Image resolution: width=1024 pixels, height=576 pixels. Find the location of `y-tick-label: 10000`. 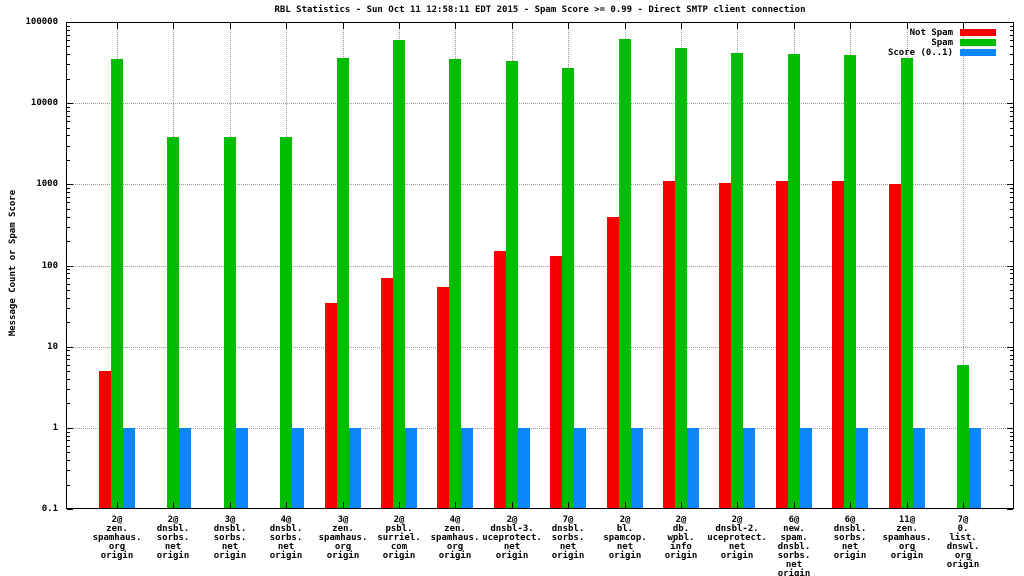

y-tick-label: 10000 is located at coordinates (44, 103).